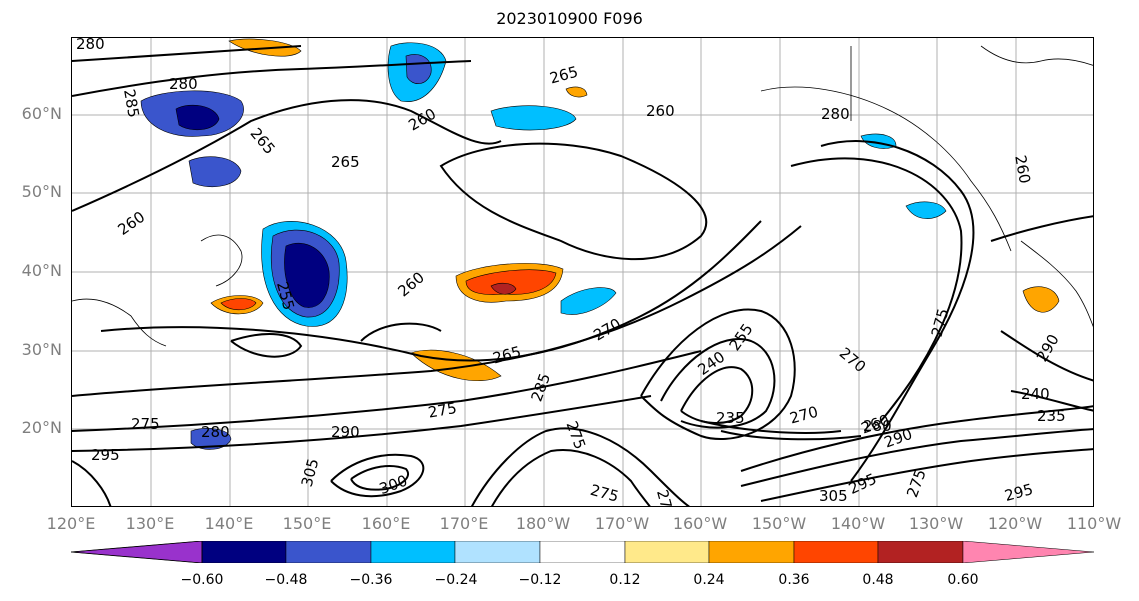 This screenshot has height=601, width=1139. Describe the element at coordinates (588, 301) in the screenshot. I see `cyan-anomaly-mid` at that location.